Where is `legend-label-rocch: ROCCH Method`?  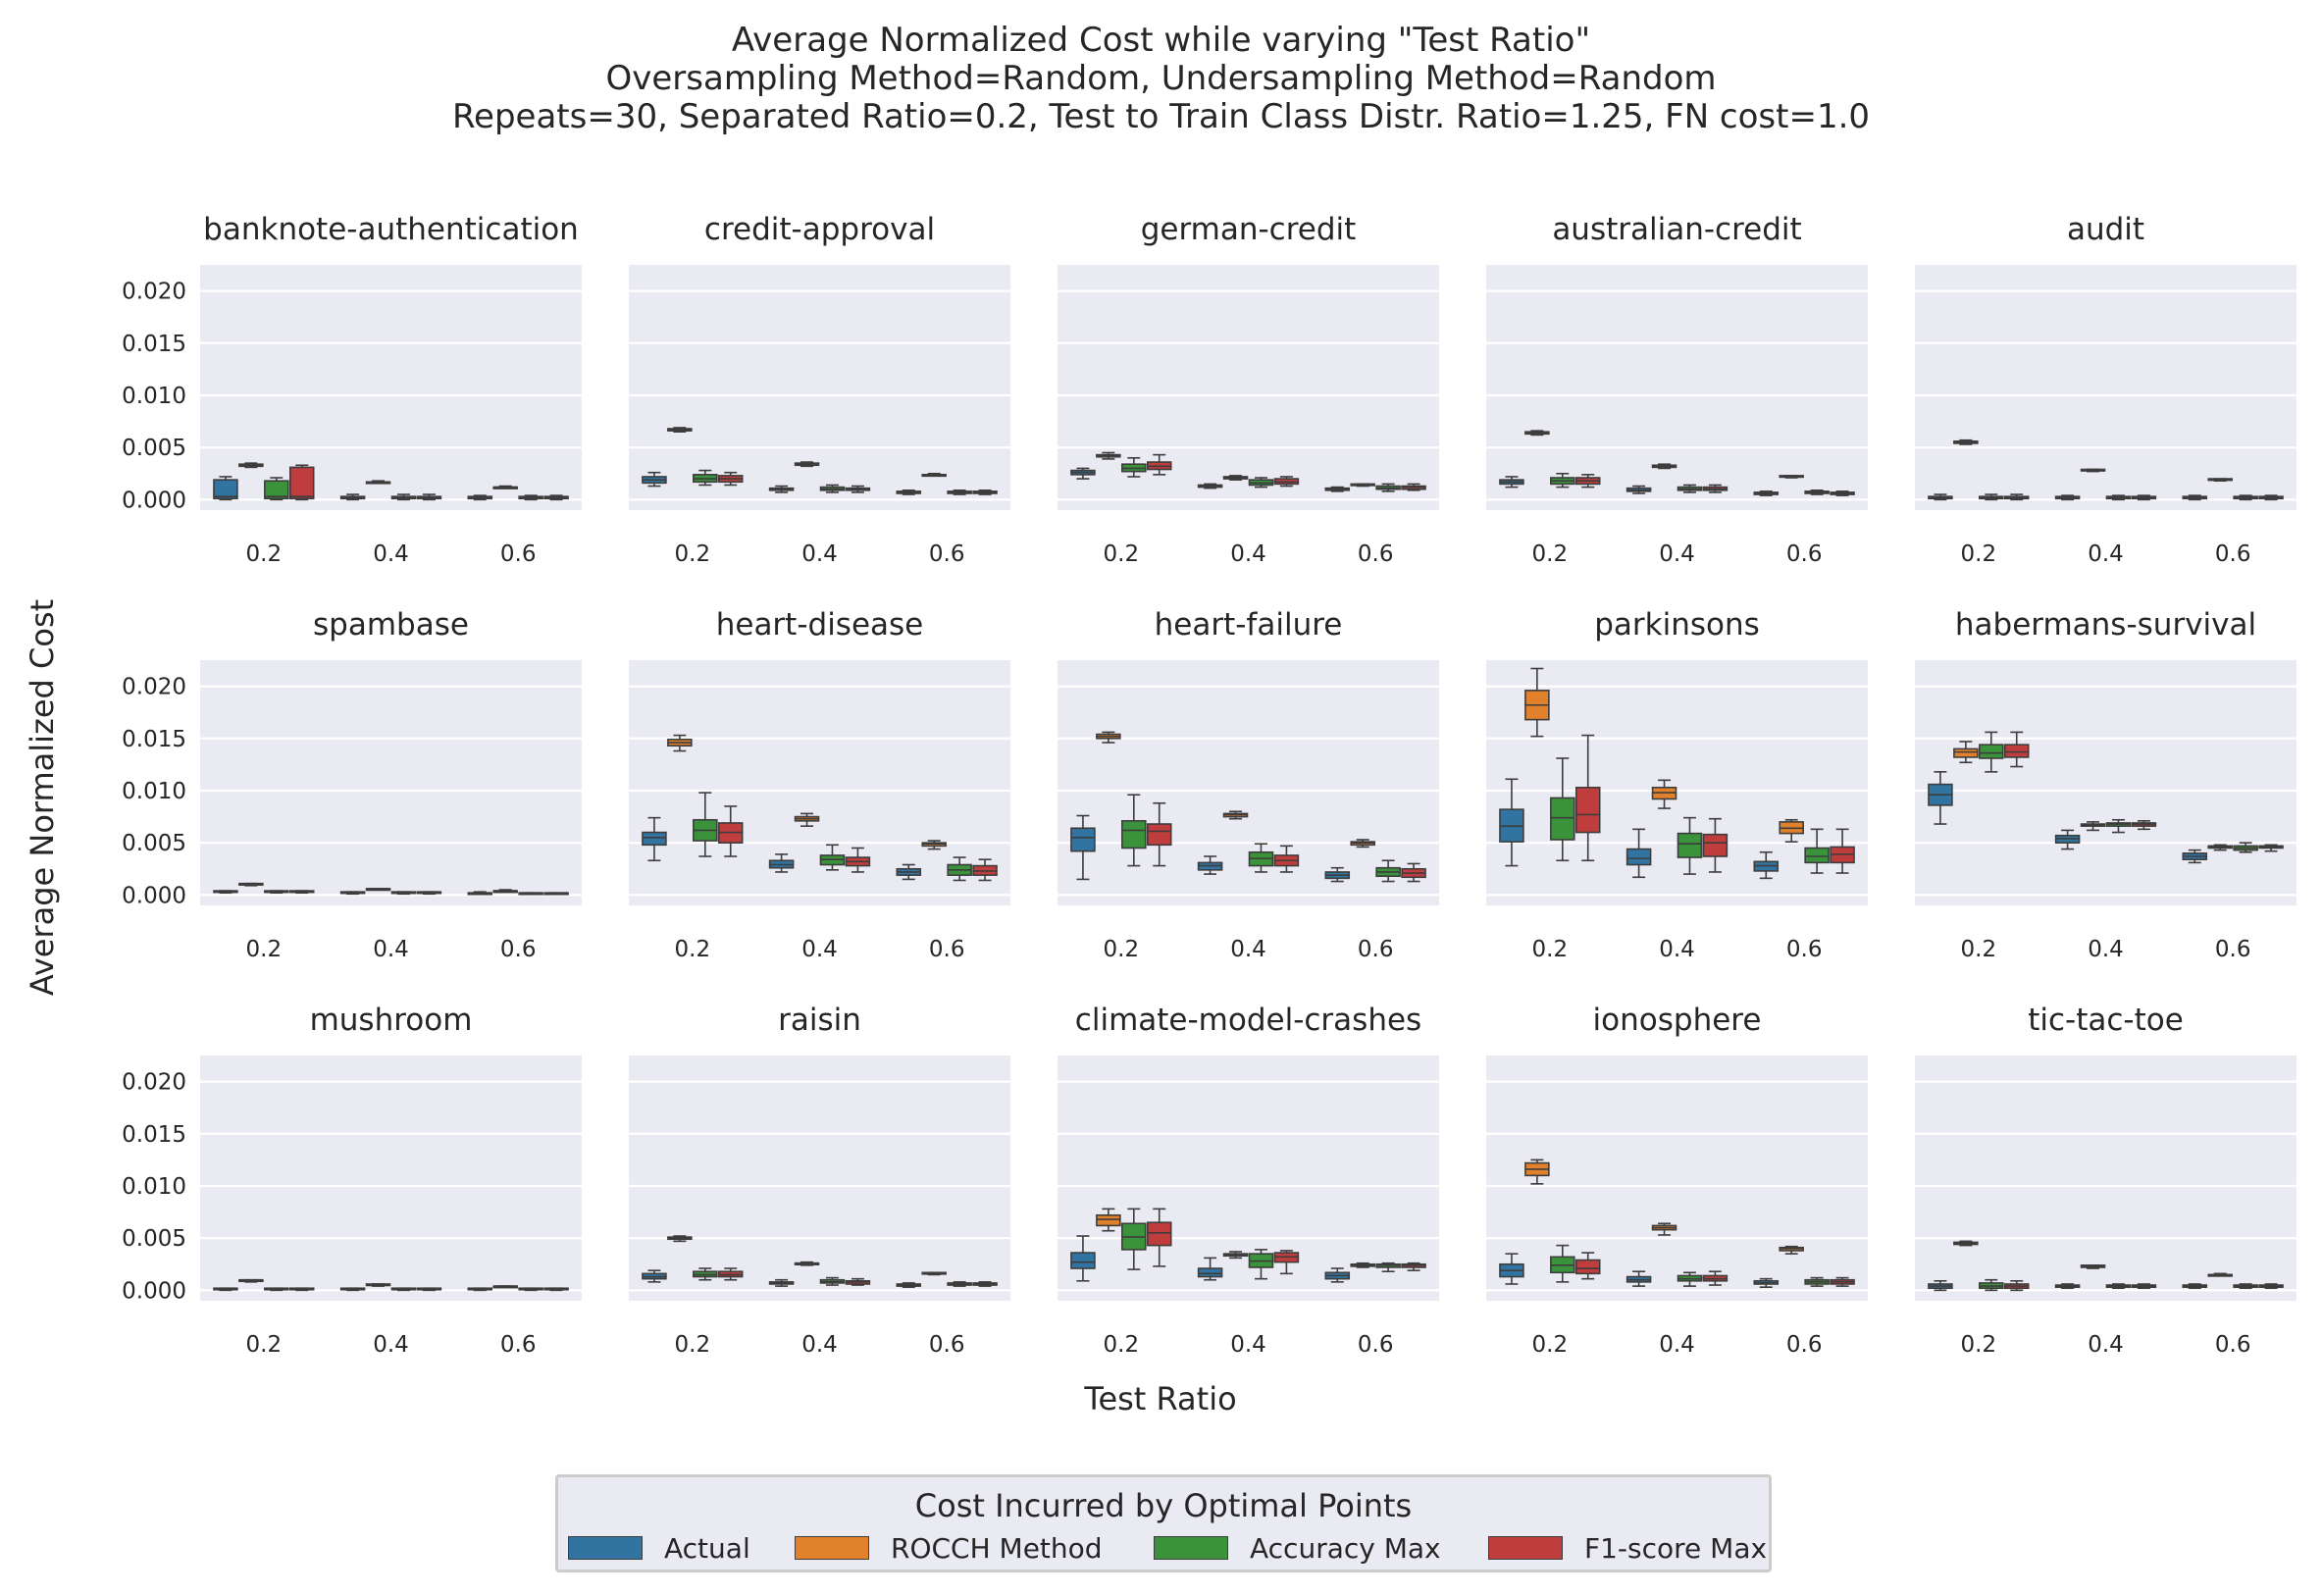
legend-label-rocch: ROCCH Method is located at coordinates (997, 1548).